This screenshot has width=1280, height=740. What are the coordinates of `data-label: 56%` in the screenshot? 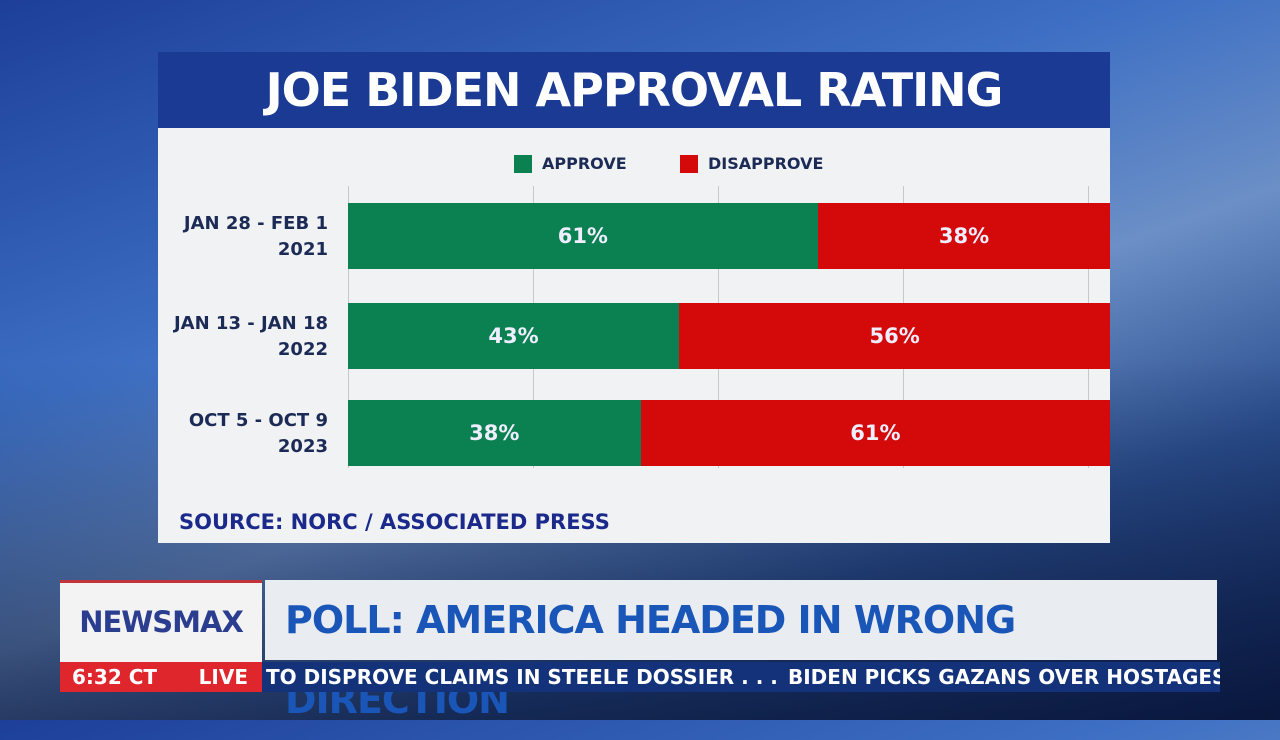 It's located at (894, 336).